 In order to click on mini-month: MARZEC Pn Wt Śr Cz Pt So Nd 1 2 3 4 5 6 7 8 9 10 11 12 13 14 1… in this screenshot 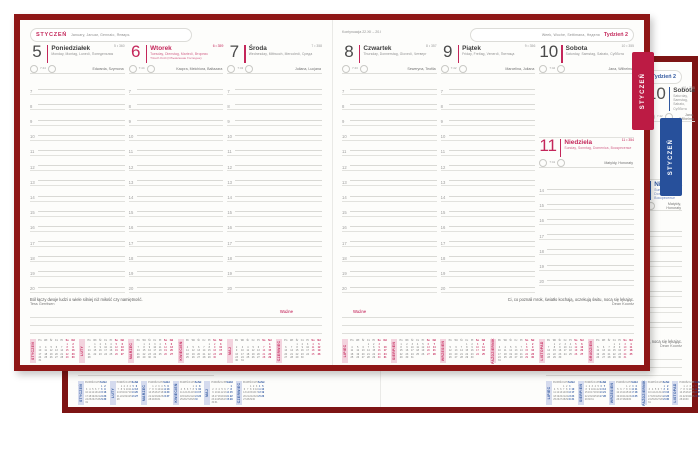, I will do `click(151, 351)`.